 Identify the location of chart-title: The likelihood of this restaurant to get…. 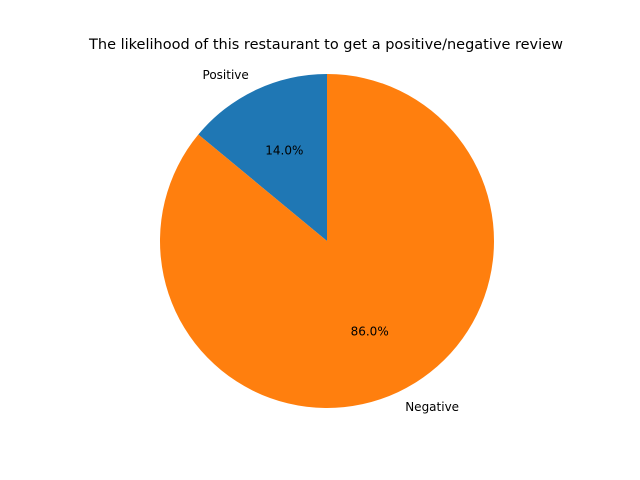
(325, 45).